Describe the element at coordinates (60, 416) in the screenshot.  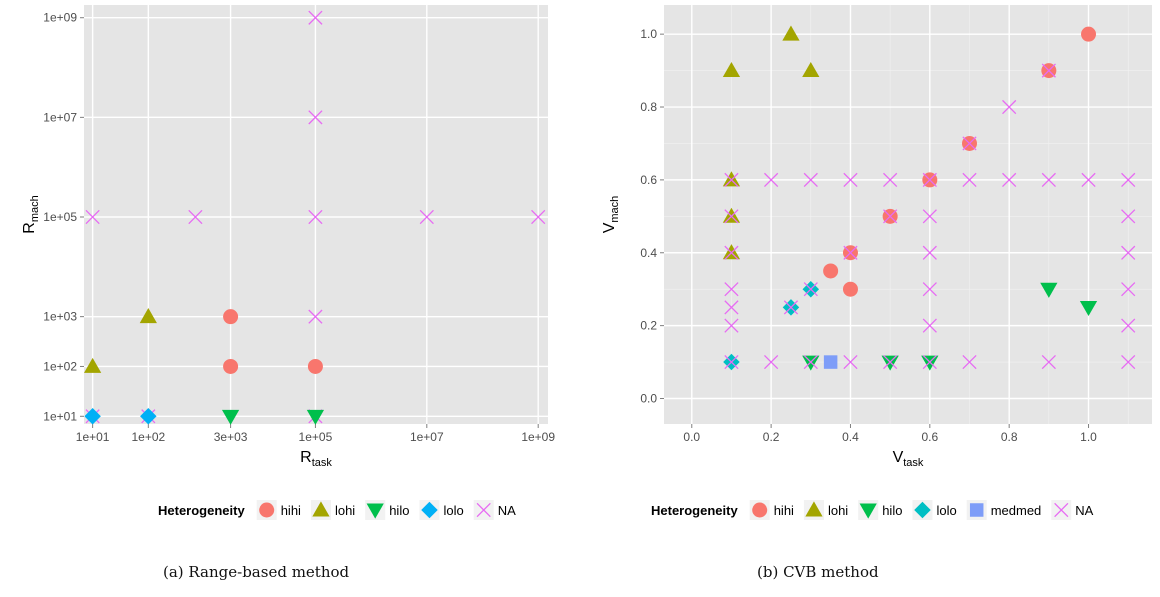
I see `y-tick-label: 1e+01` at that location.